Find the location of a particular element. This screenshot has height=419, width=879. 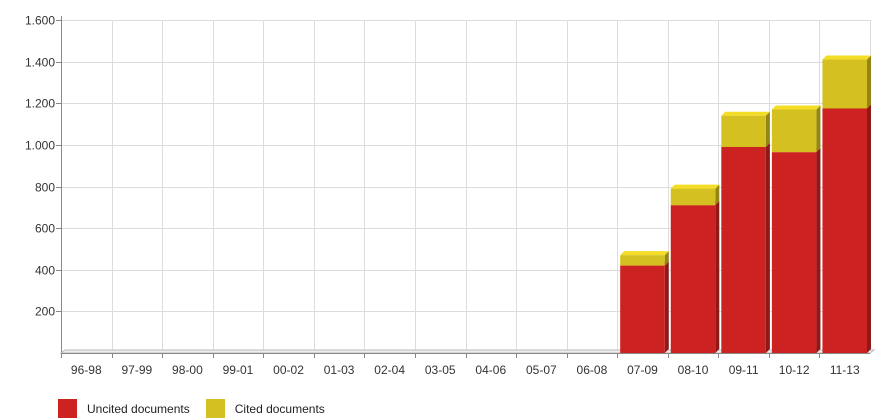

x-tick-label: 04-06 is located at coordinates (490, 370).